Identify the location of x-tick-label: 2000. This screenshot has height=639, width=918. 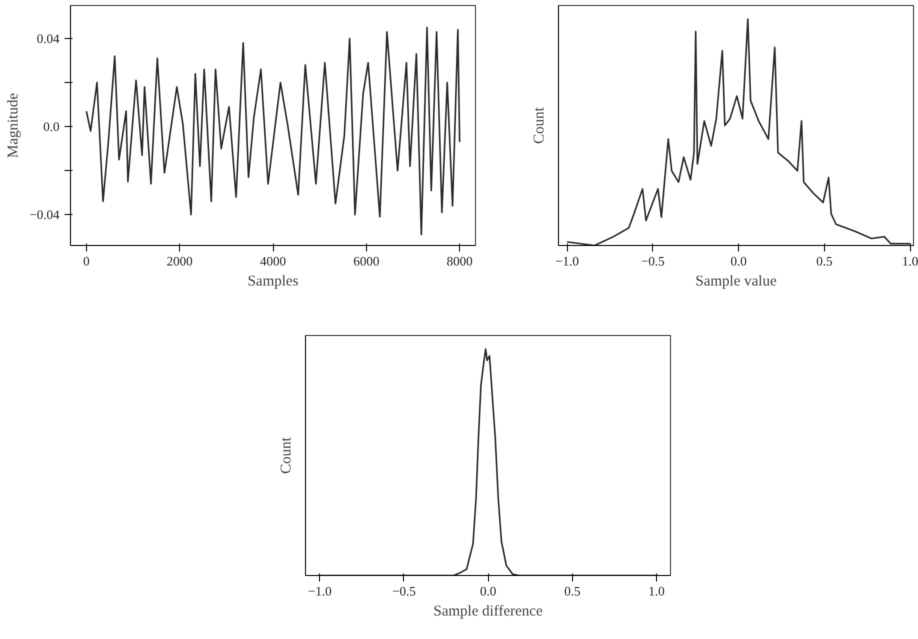
(179, 261).